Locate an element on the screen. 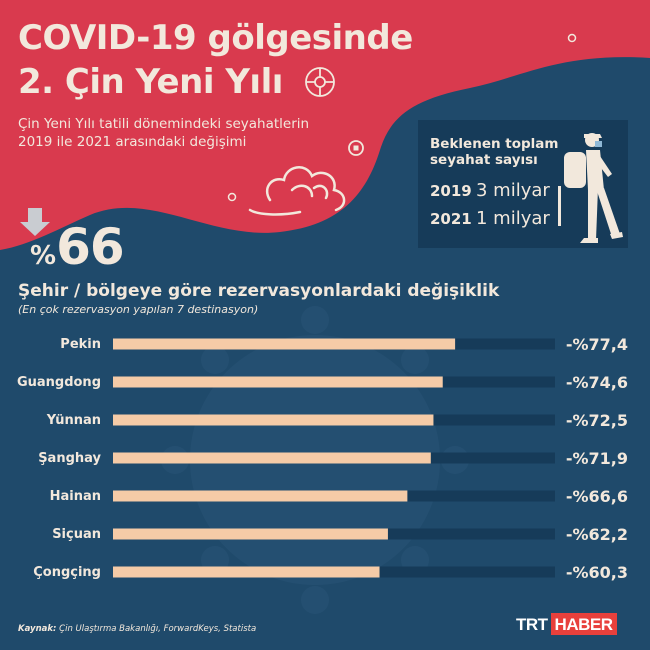 The image size is (650, 650). value-label: -%74,6 is located at coordinates (597, 382).